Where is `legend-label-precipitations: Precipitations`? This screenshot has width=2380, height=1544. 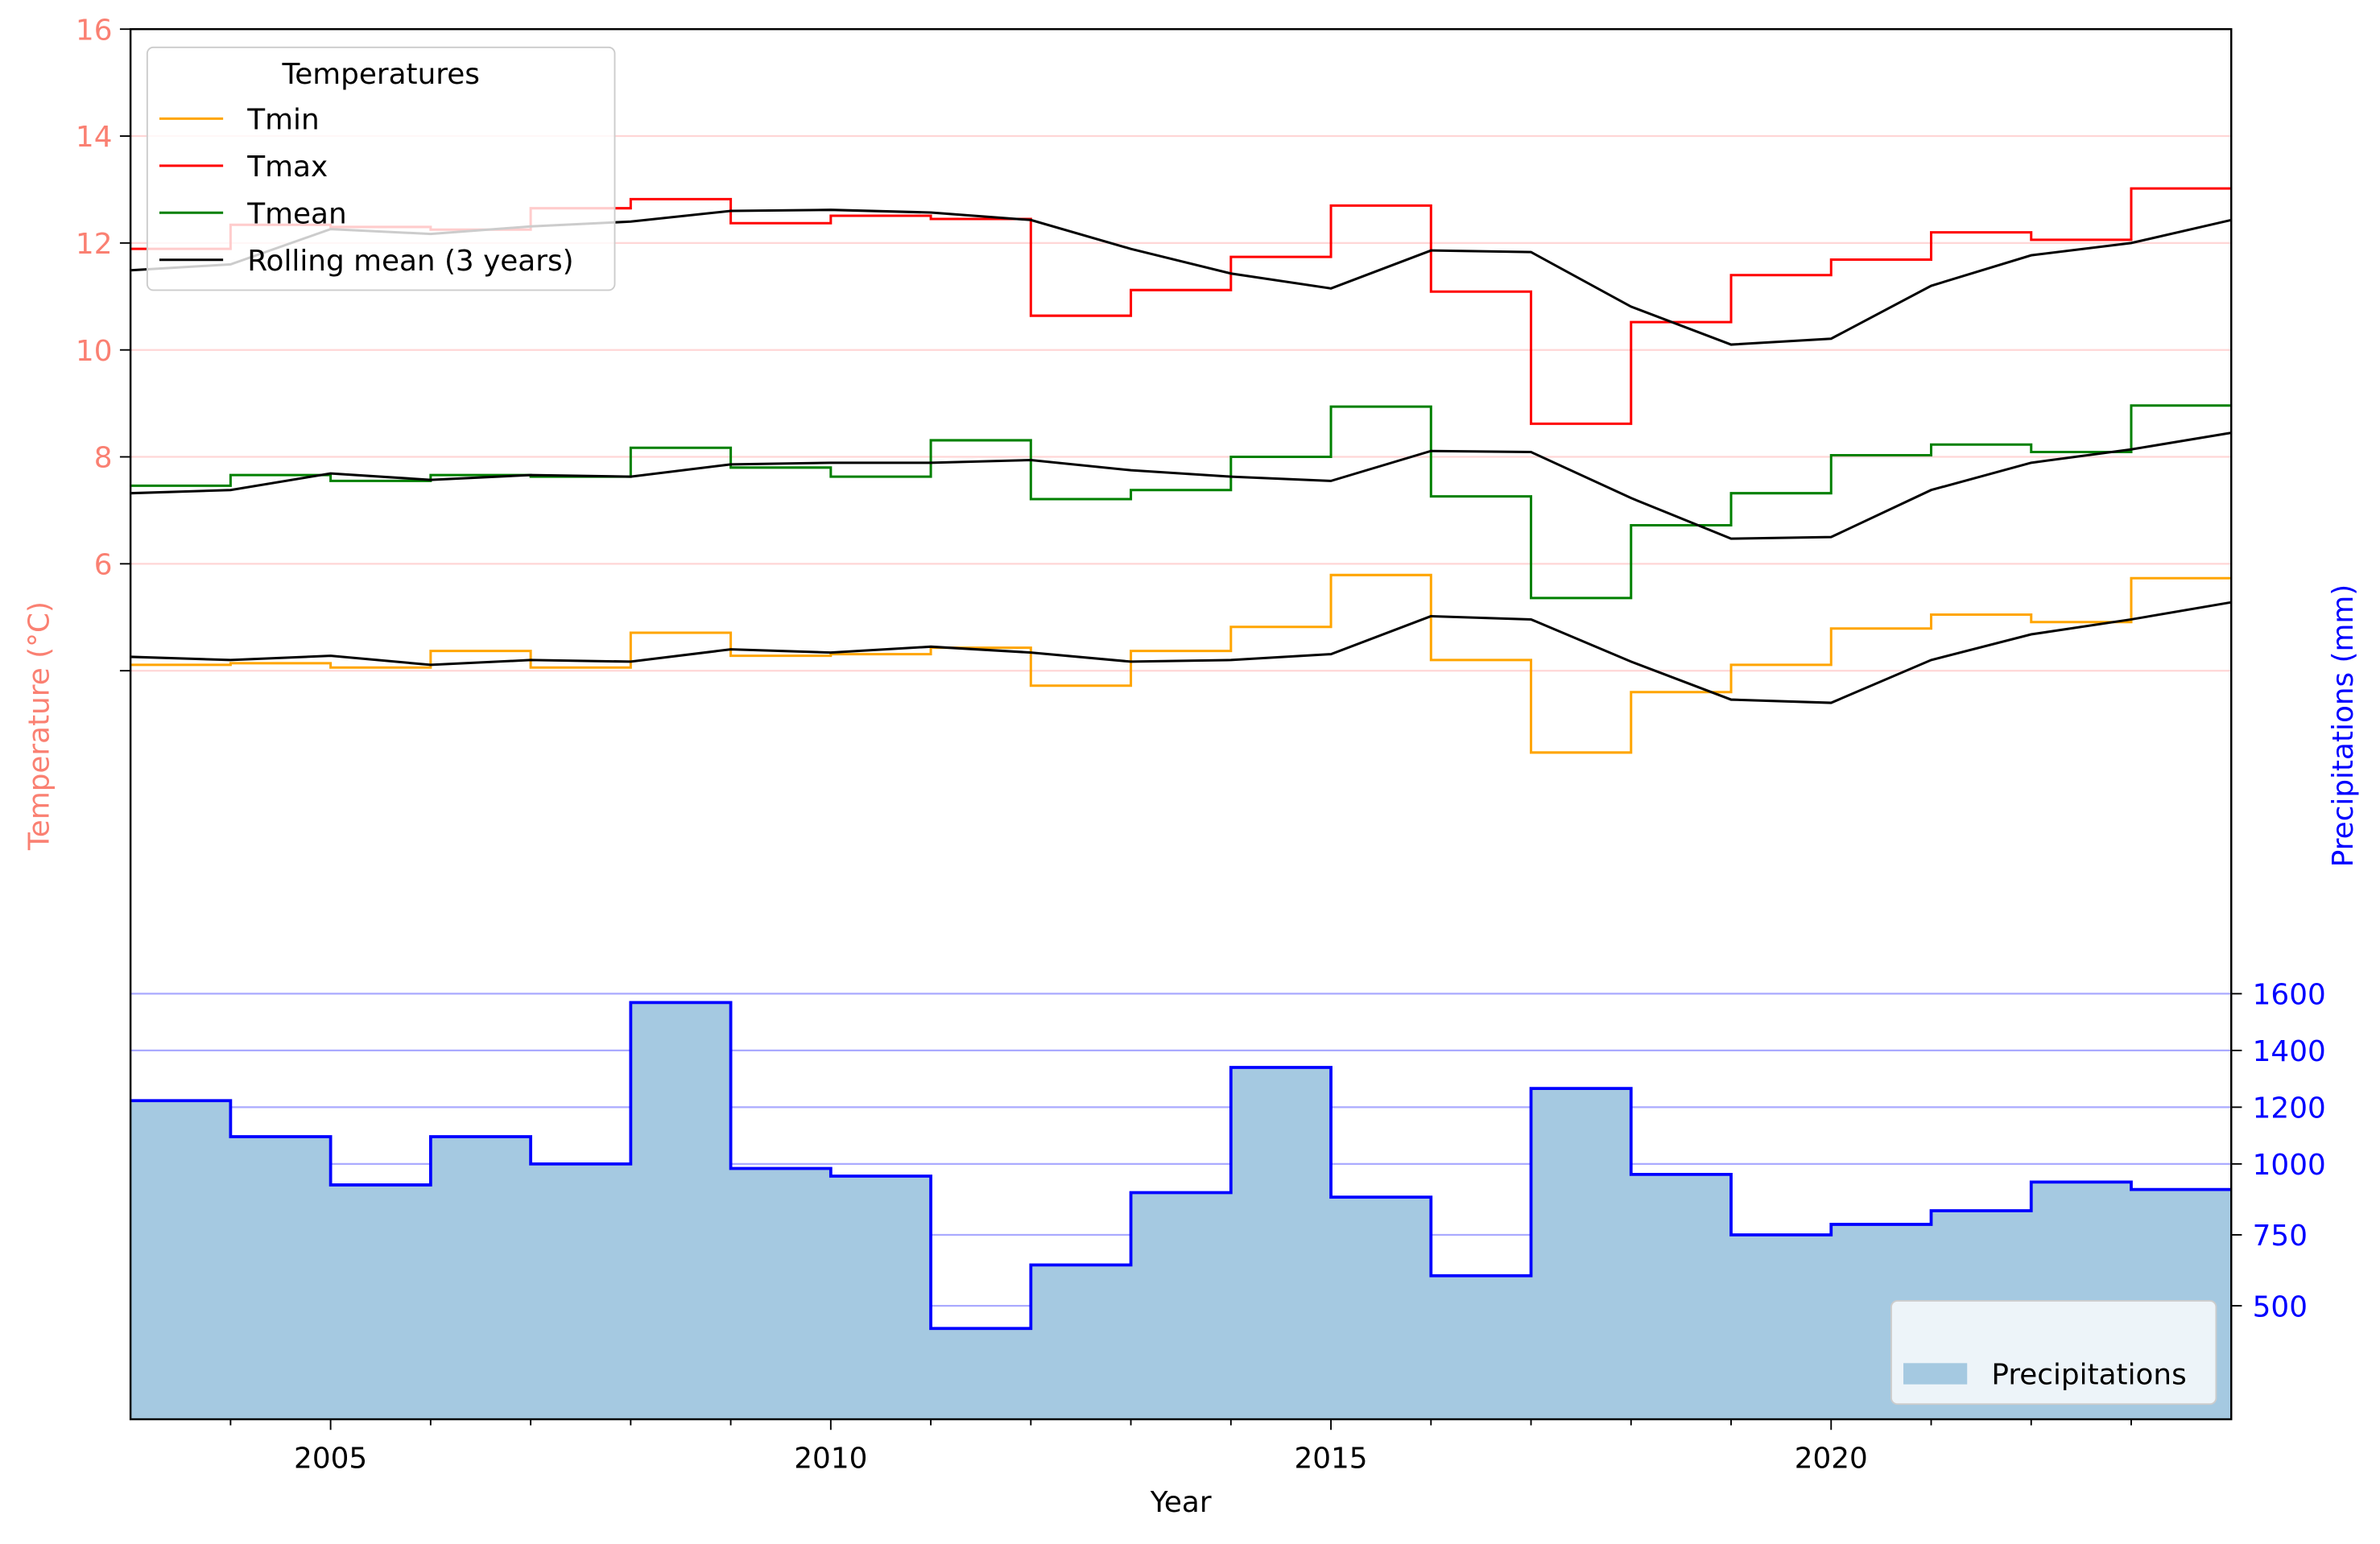 legend-label-precipitations: Precipitations is located at coordinates (2088, 1375).